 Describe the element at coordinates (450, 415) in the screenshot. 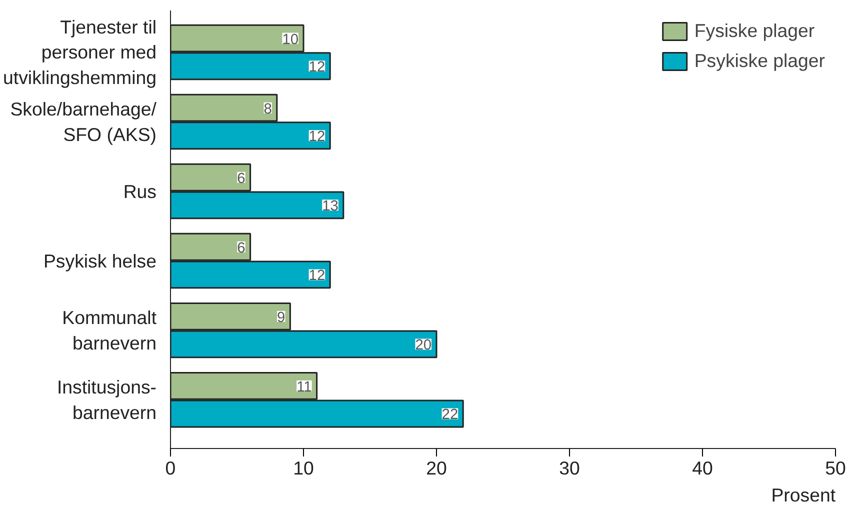

I see `data-label: 22` at that location.